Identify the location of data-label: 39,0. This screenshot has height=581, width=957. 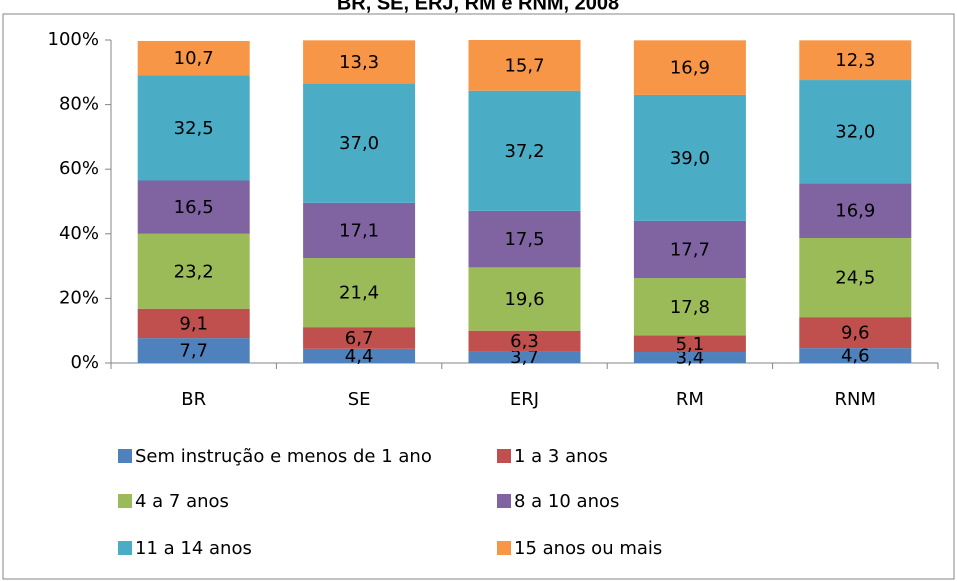
(690, 158).